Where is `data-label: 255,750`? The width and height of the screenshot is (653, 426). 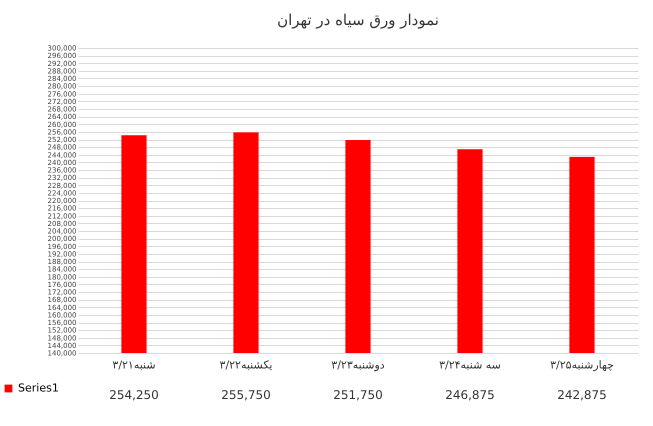
data-label: 255,750 is located at coordinates (246, 395).